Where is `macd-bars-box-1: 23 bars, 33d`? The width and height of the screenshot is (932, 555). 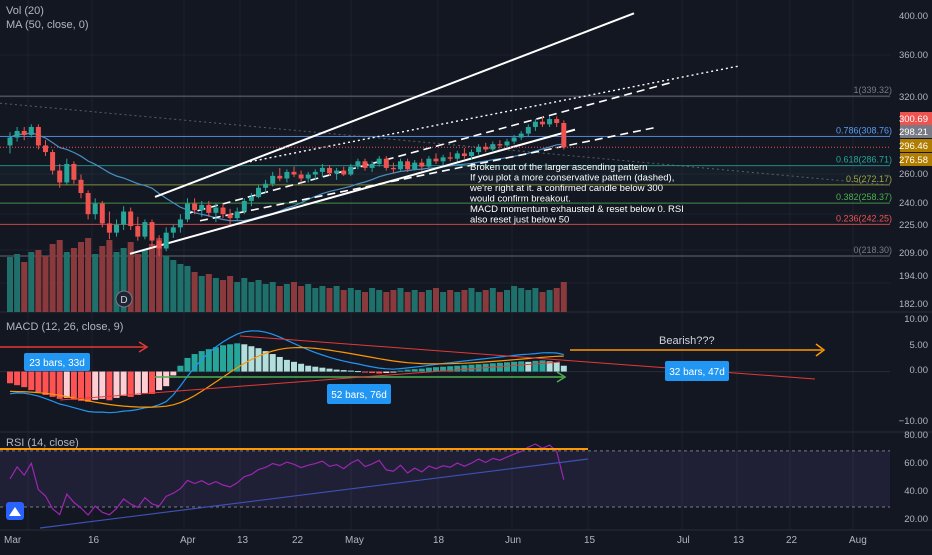 macd-bars-box-1: 23 bars, 33d is located at coordinates (57, 362).